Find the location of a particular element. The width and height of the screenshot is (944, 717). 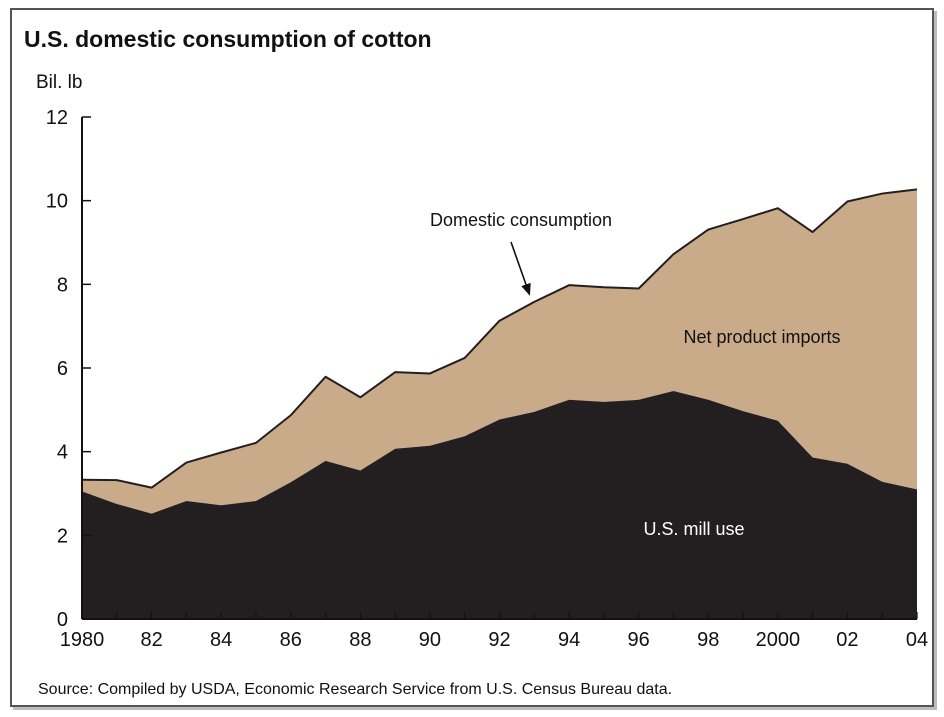

y-tick-label: 4 is located at coordinates (62, 453).